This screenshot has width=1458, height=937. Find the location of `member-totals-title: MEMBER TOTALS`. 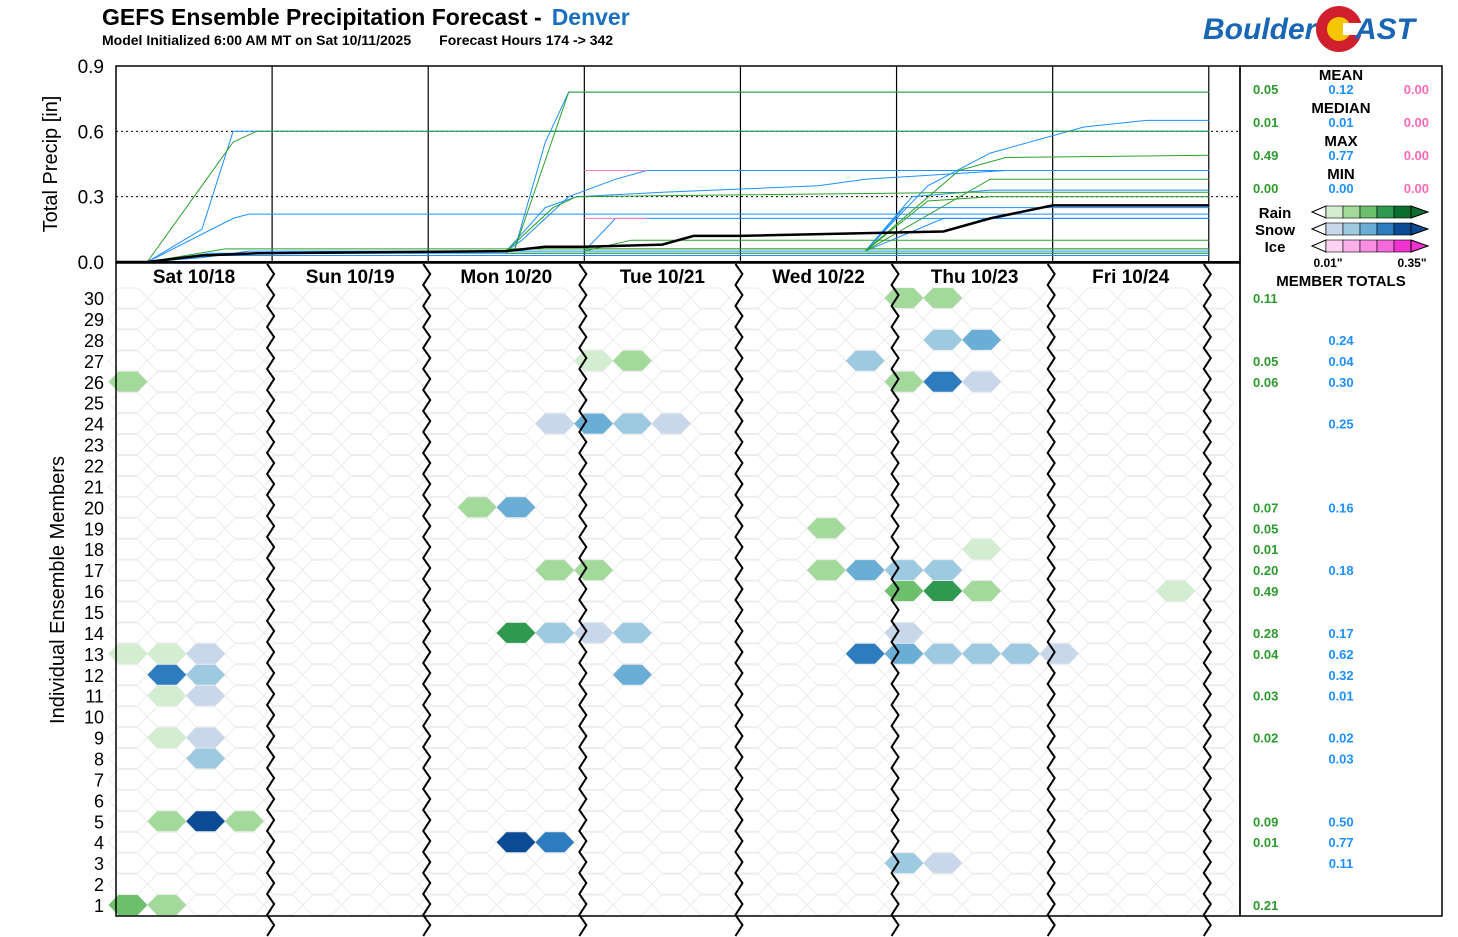

member-totals-title: MEMBER TOTALS is located at coordinates (1340, 281).